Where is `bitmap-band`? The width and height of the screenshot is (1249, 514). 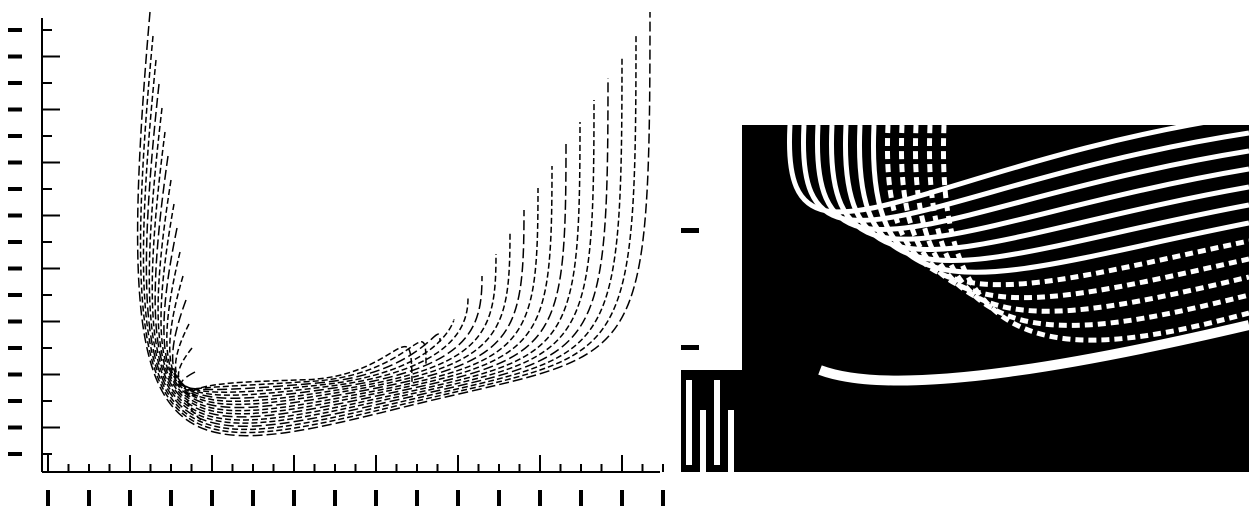
bitmap-band is located at coordinates (1033, 353).